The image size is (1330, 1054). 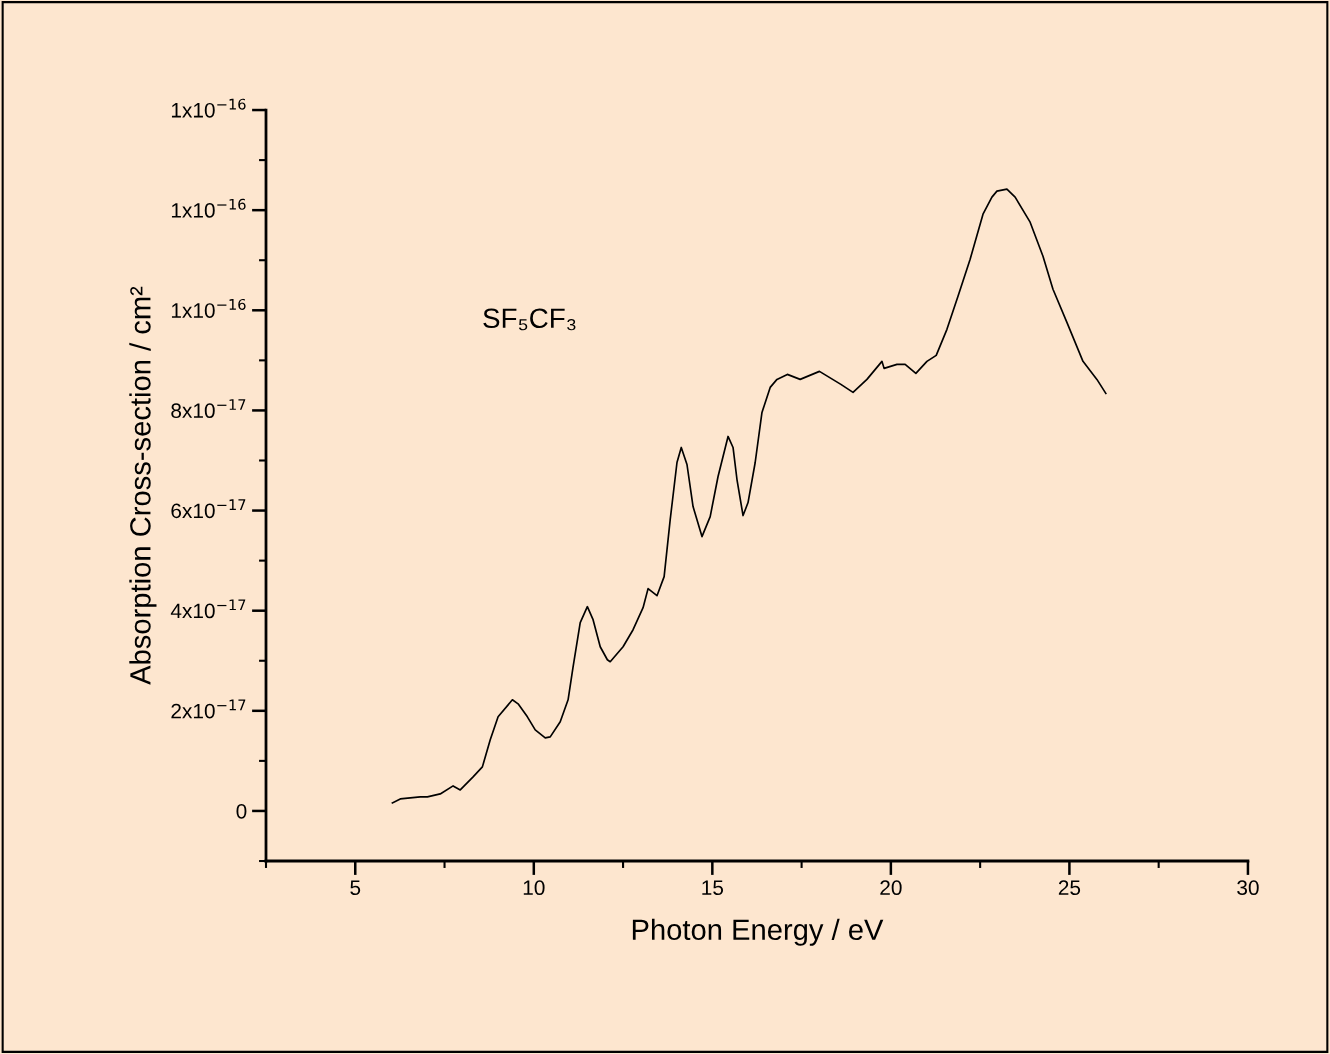 What do you see at coordinates (143, 485) in the screenshot?
I see `y-axis-title: Absorption Cross-section / cm²` at bounding box center [143, 485].